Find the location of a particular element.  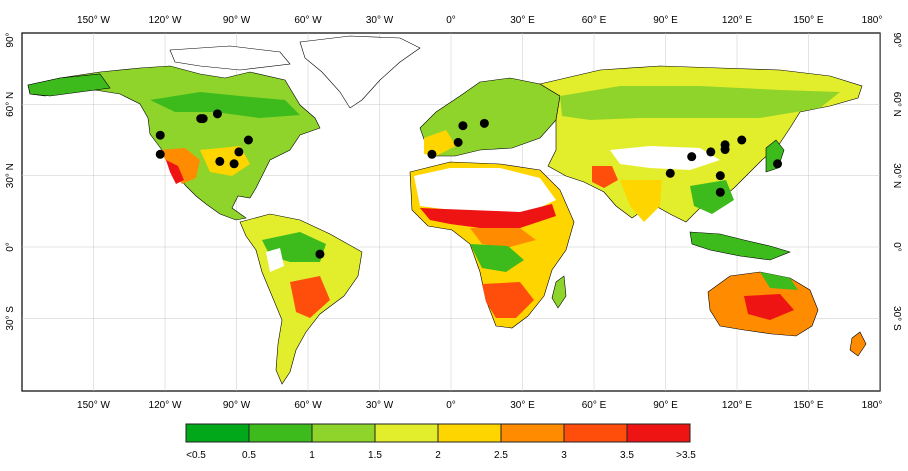

bottom-longitude-label: 180° is located at coordinates (872, 405).